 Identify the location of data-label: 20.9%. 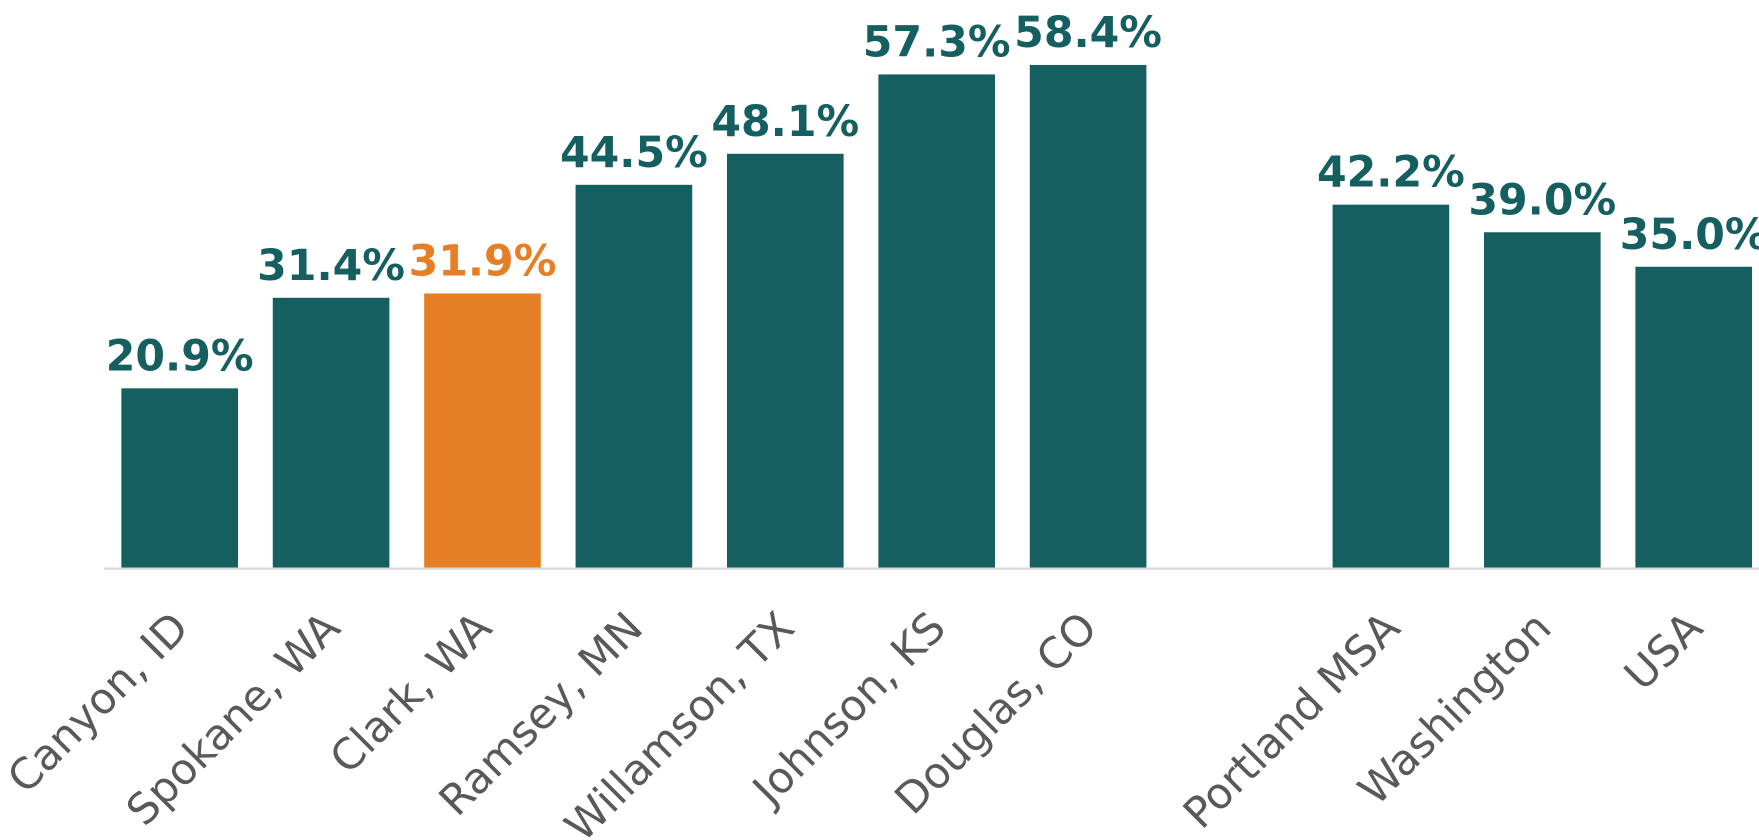
(180, 356).